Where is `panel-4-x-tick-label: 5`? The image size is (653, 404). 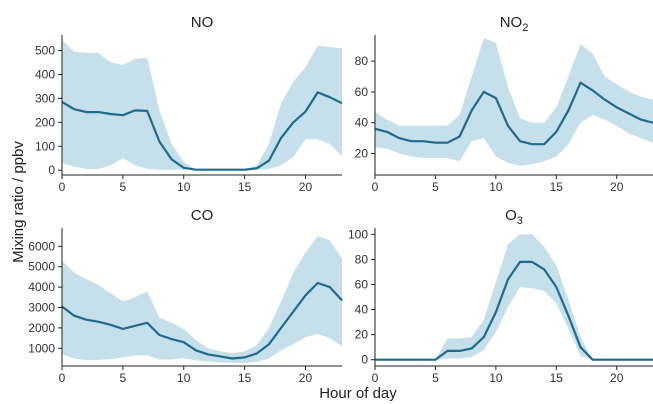 panel-4-x-tick-label: 5 is located at coordinates (435, 378).